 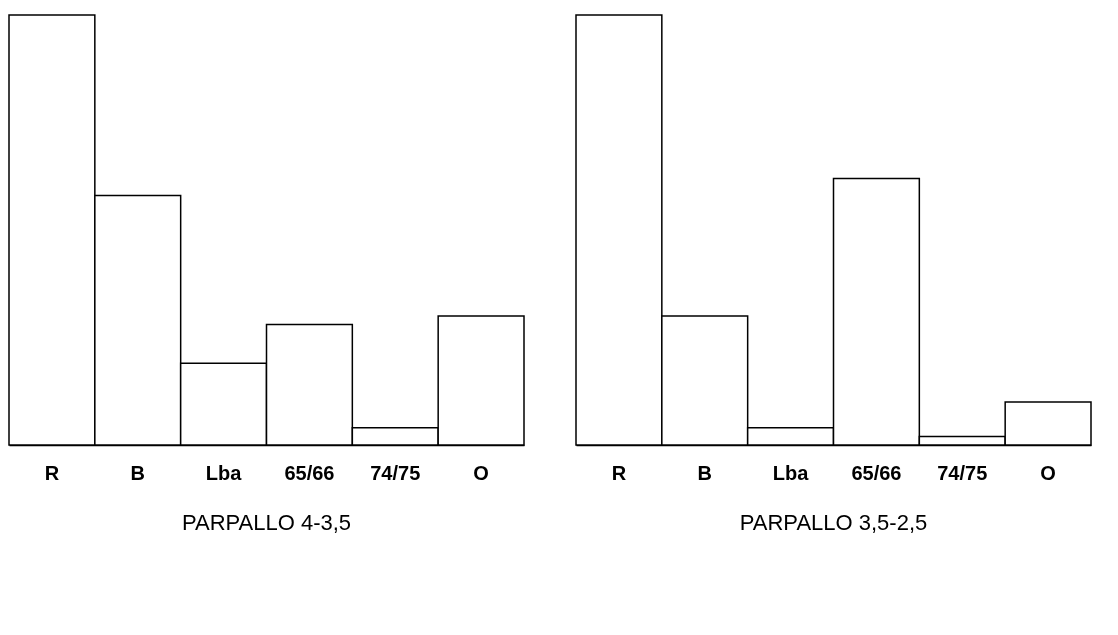 What do you see at coordinates (266, 522) in the screenshot?
I see `text: PARPALLO 4-3,5` at bounding box center [266, 522].